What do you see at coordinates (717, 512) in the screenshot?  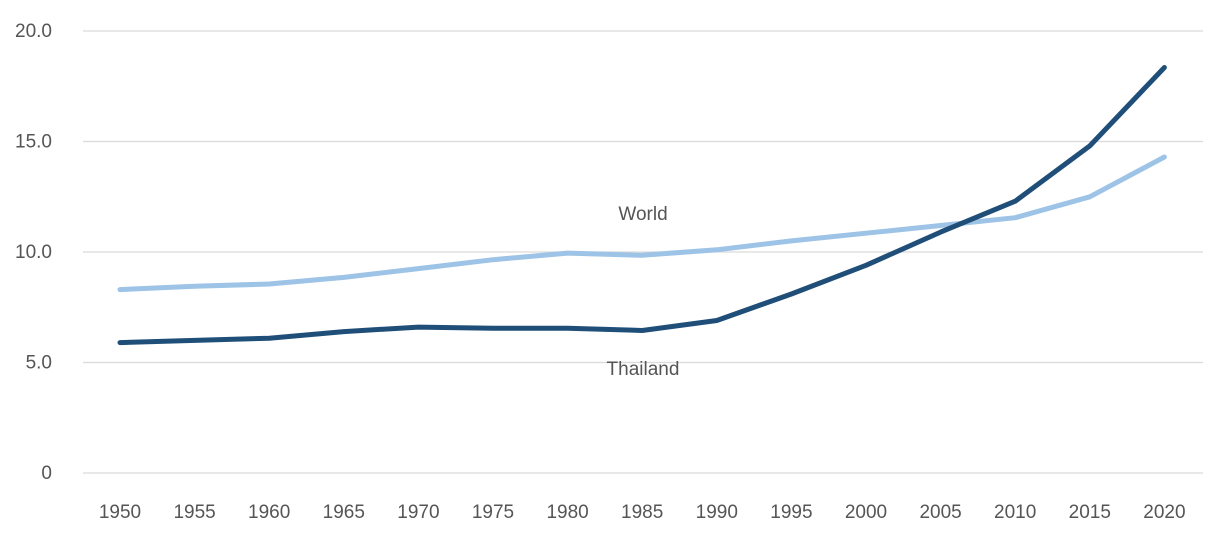 I see `x-tick-label: 1990` at bounding box center [717, 512].